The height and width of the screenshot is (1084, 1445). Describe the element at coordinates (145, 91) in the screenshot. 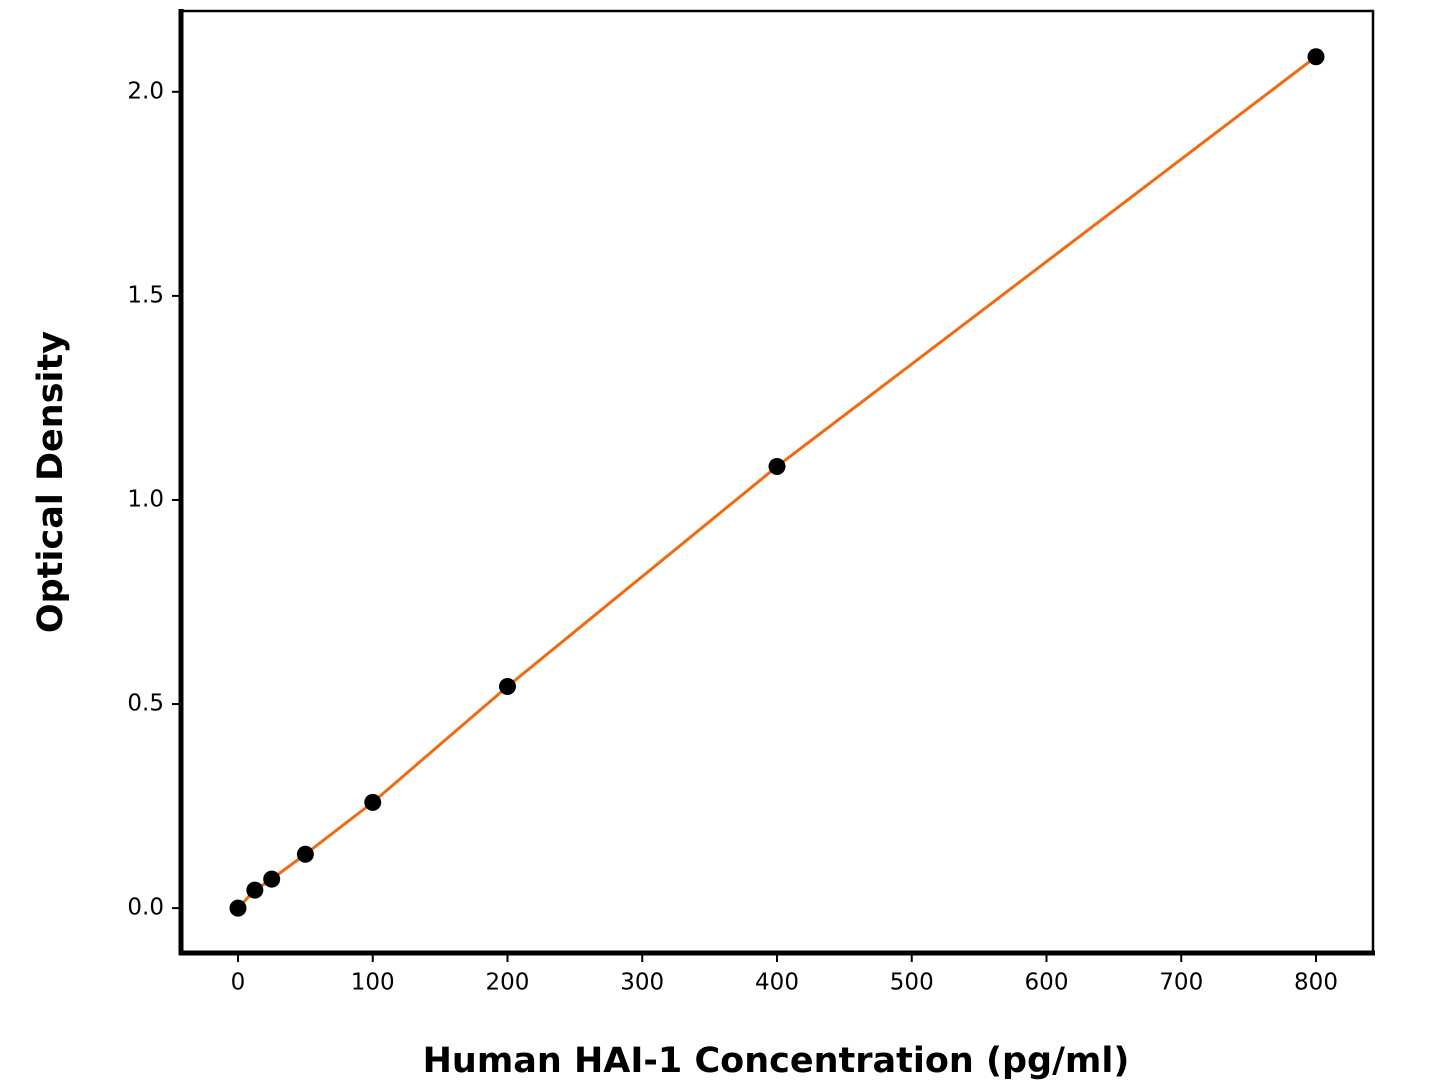

I see `y-tick-label: 2.0` at that location.